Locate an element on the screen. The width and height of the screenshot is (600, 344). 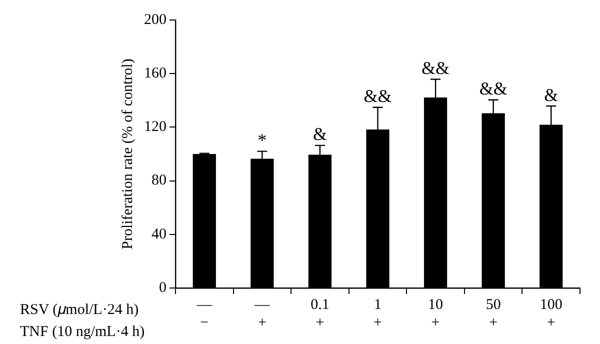
y-tick-label: 120 is located at coordinates (155, 127).